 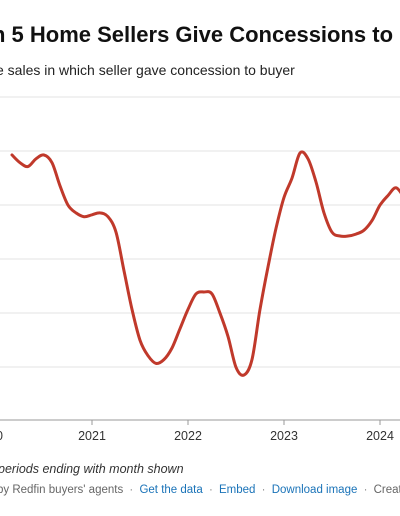 What do you see at coordinates (380, 436) in the screenshot?
I see `x-tick-label: 2024` at bounding box center [380, 436].